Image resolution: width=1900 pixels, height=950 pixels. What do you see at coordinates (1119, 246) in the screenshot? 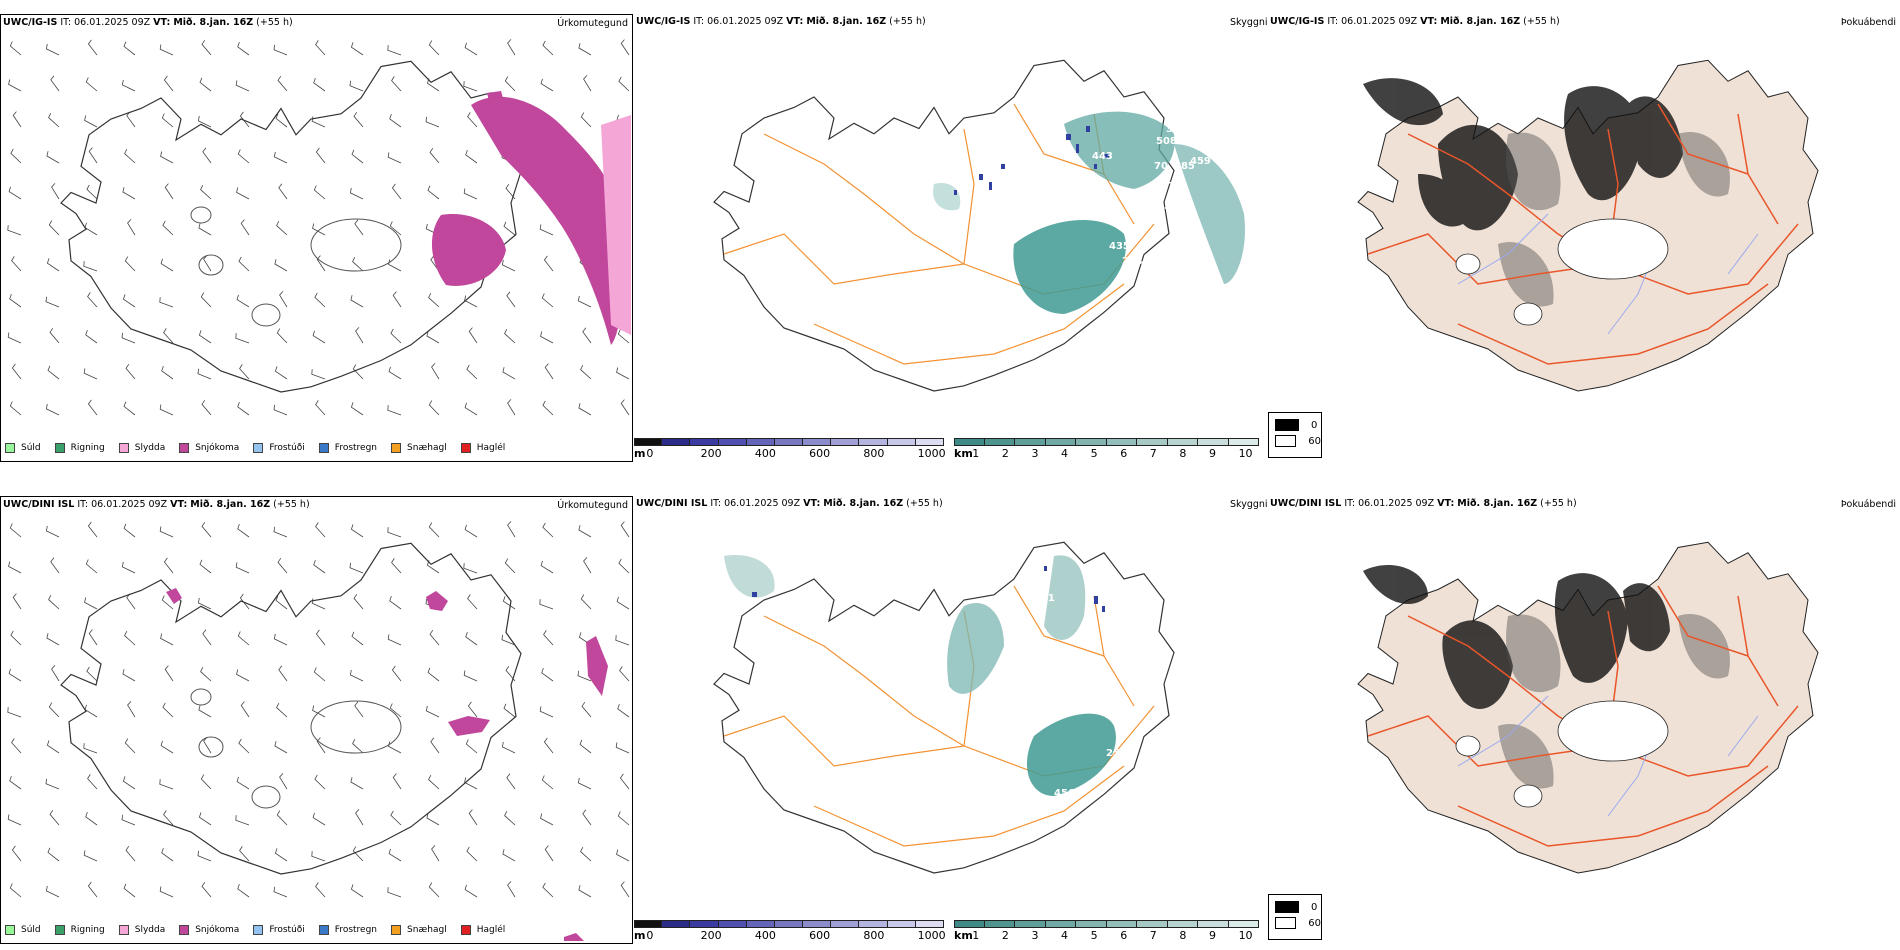
I see `cloud-base-label: 435` at bounding box center [1119, 246].